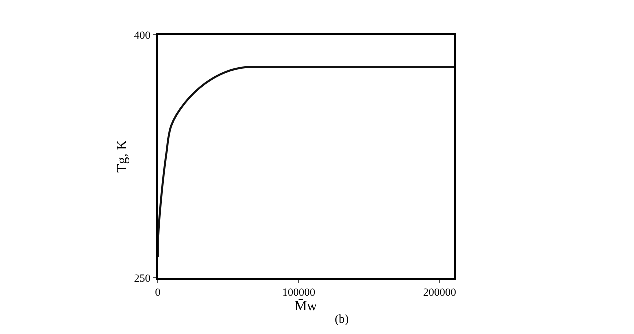  Describe the element at coordinates (342, 319) in the screenshot. I see `text: (b)` at that location.